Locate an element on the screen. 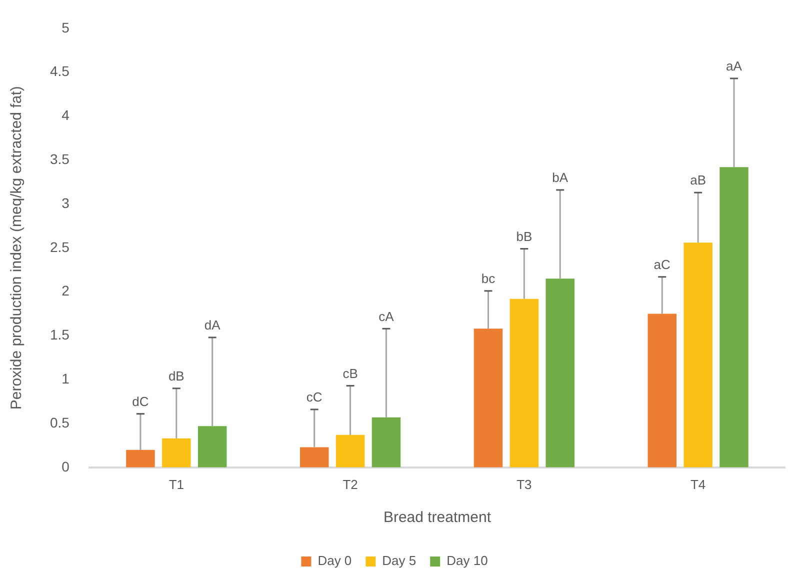  y-tick-label: 2 is located at coordinates (66, 290).